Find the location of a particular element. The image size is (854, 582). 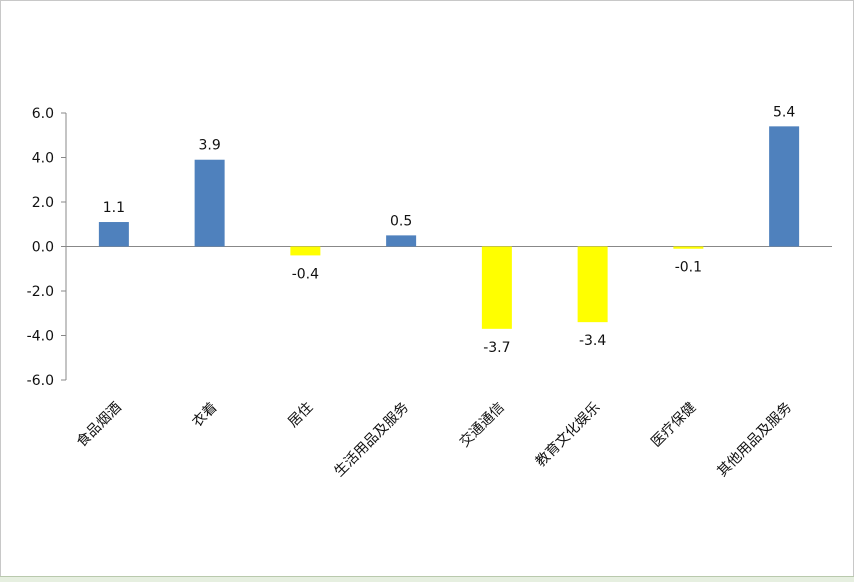

data-label: 3.9 is located at coordinates (209, 146).